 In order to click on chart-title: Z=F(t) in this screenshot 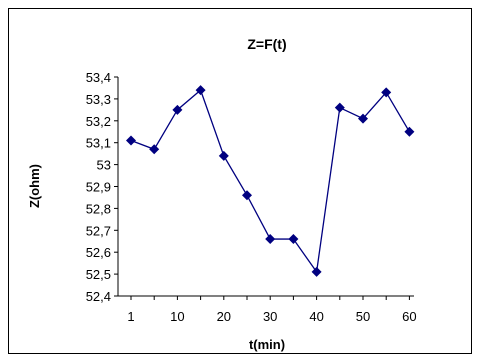, I will do `click(266, 44)`.